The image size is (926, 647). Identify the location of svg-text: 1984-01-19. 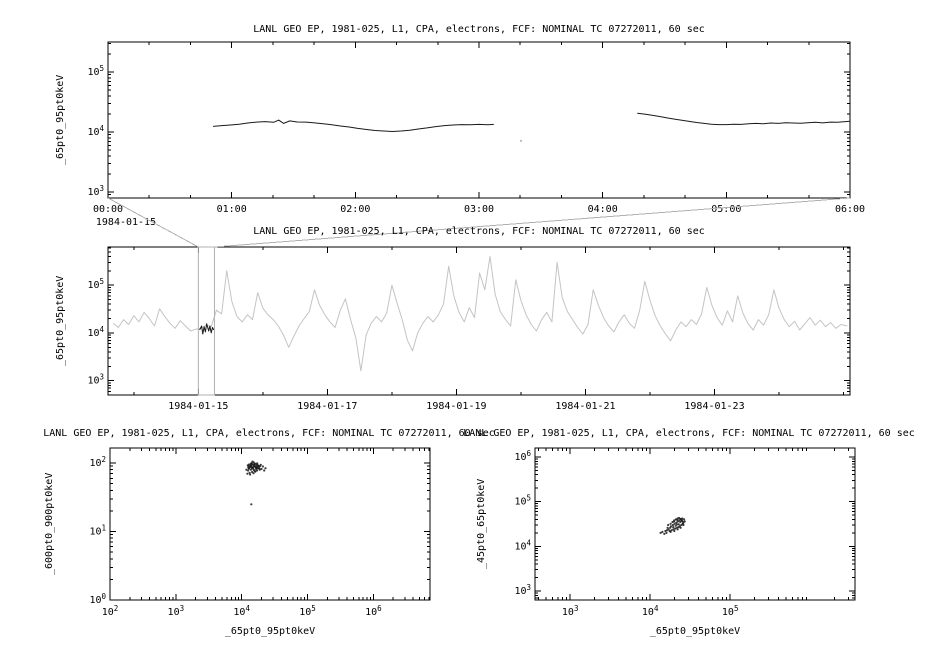
(456, 406).